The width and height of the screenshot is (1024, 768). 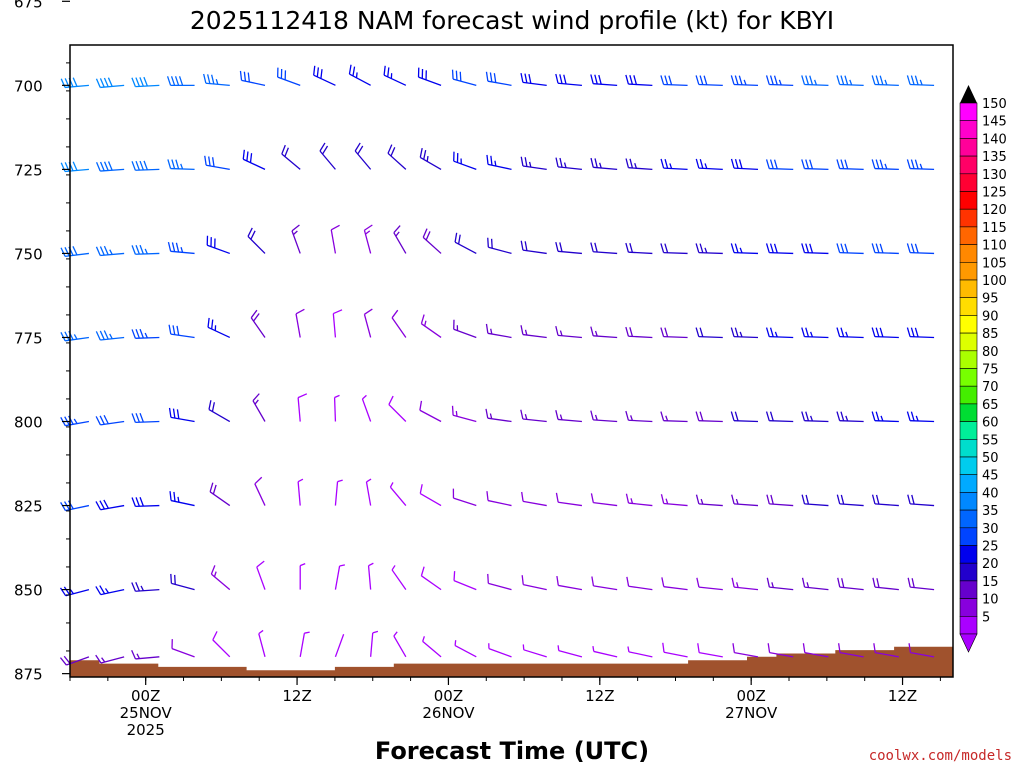 What do you see at coordinates (146, 730) in the screenshot?
I see `x-tick-label: 2025` at bounding box center [146, 730].